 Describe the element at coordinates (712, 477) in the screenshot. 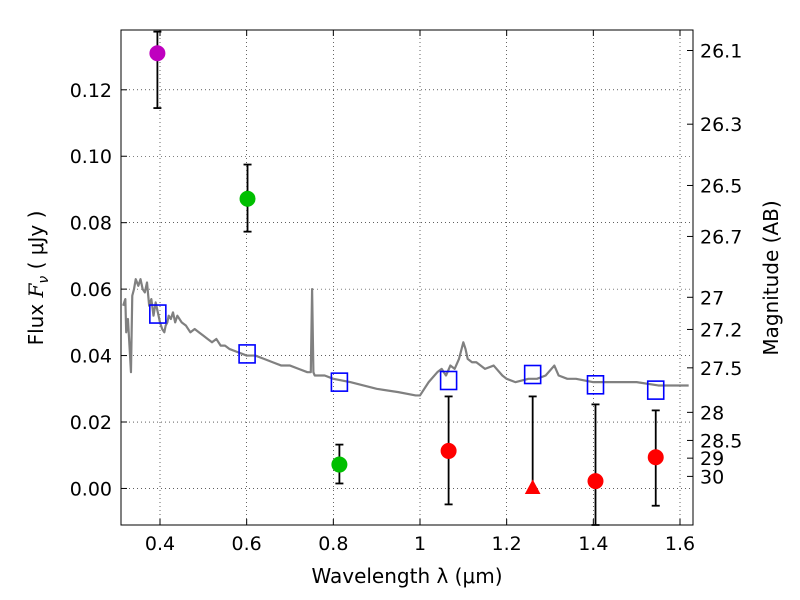

I see `magnitude-tick-label: 30` at that location.